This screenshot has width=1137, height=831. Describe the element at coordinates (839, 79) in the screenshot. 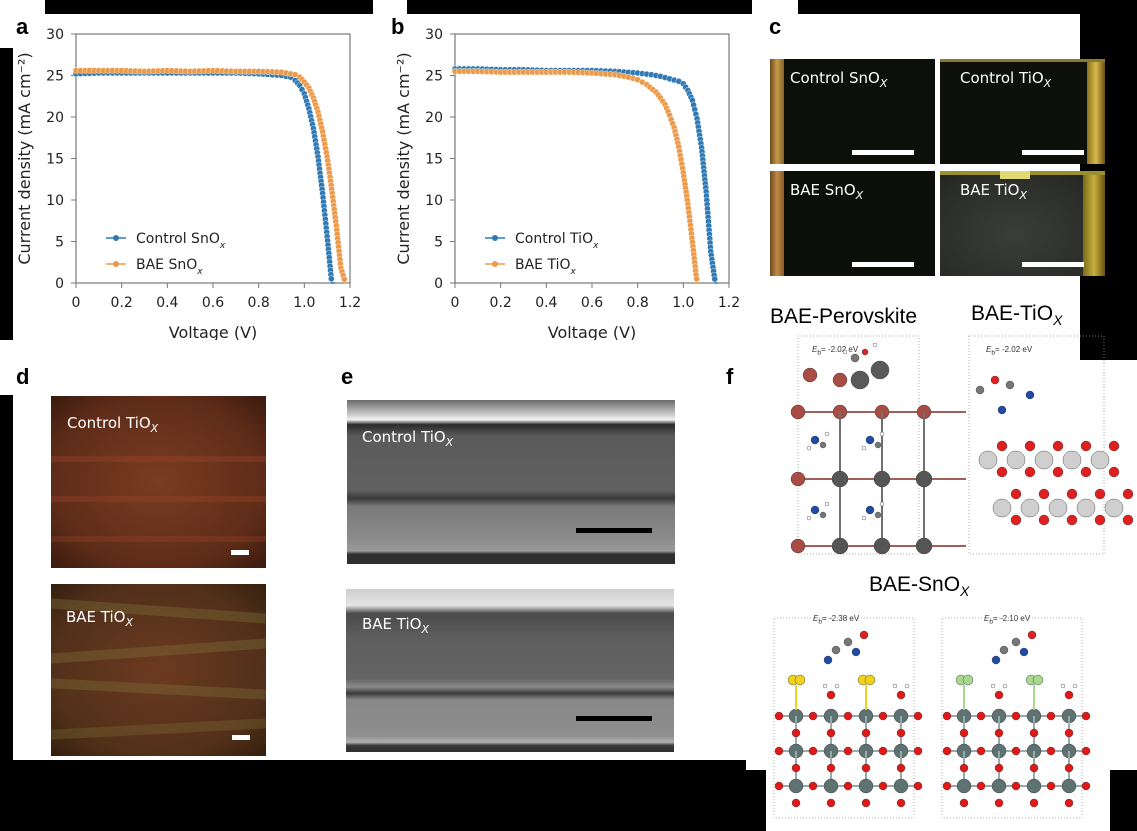

I see `photo-label: Control SnOX` at that location.